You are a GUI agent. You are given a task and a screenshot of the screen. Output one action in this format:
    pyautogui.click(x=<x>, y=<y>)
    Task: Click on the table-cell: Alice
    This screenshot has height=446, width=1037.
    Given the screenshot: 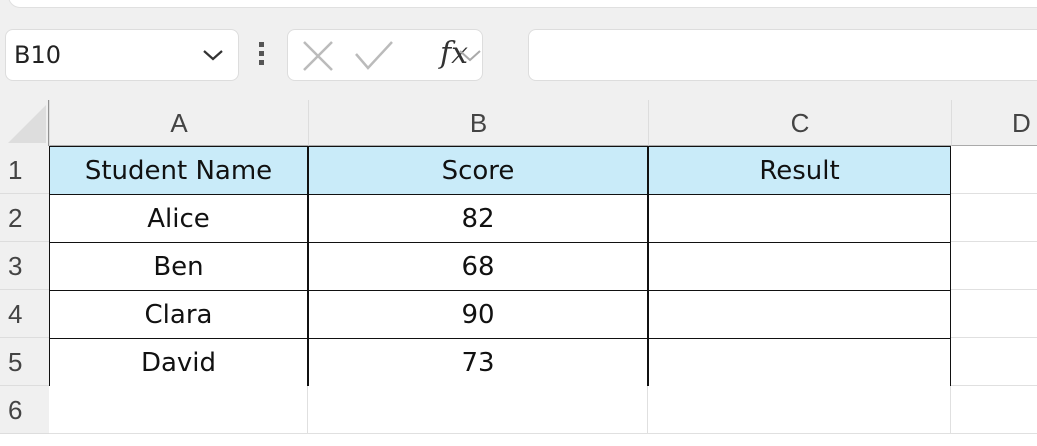 What is the action you would take?
    pyautogui.click(x=178, y=218)
    